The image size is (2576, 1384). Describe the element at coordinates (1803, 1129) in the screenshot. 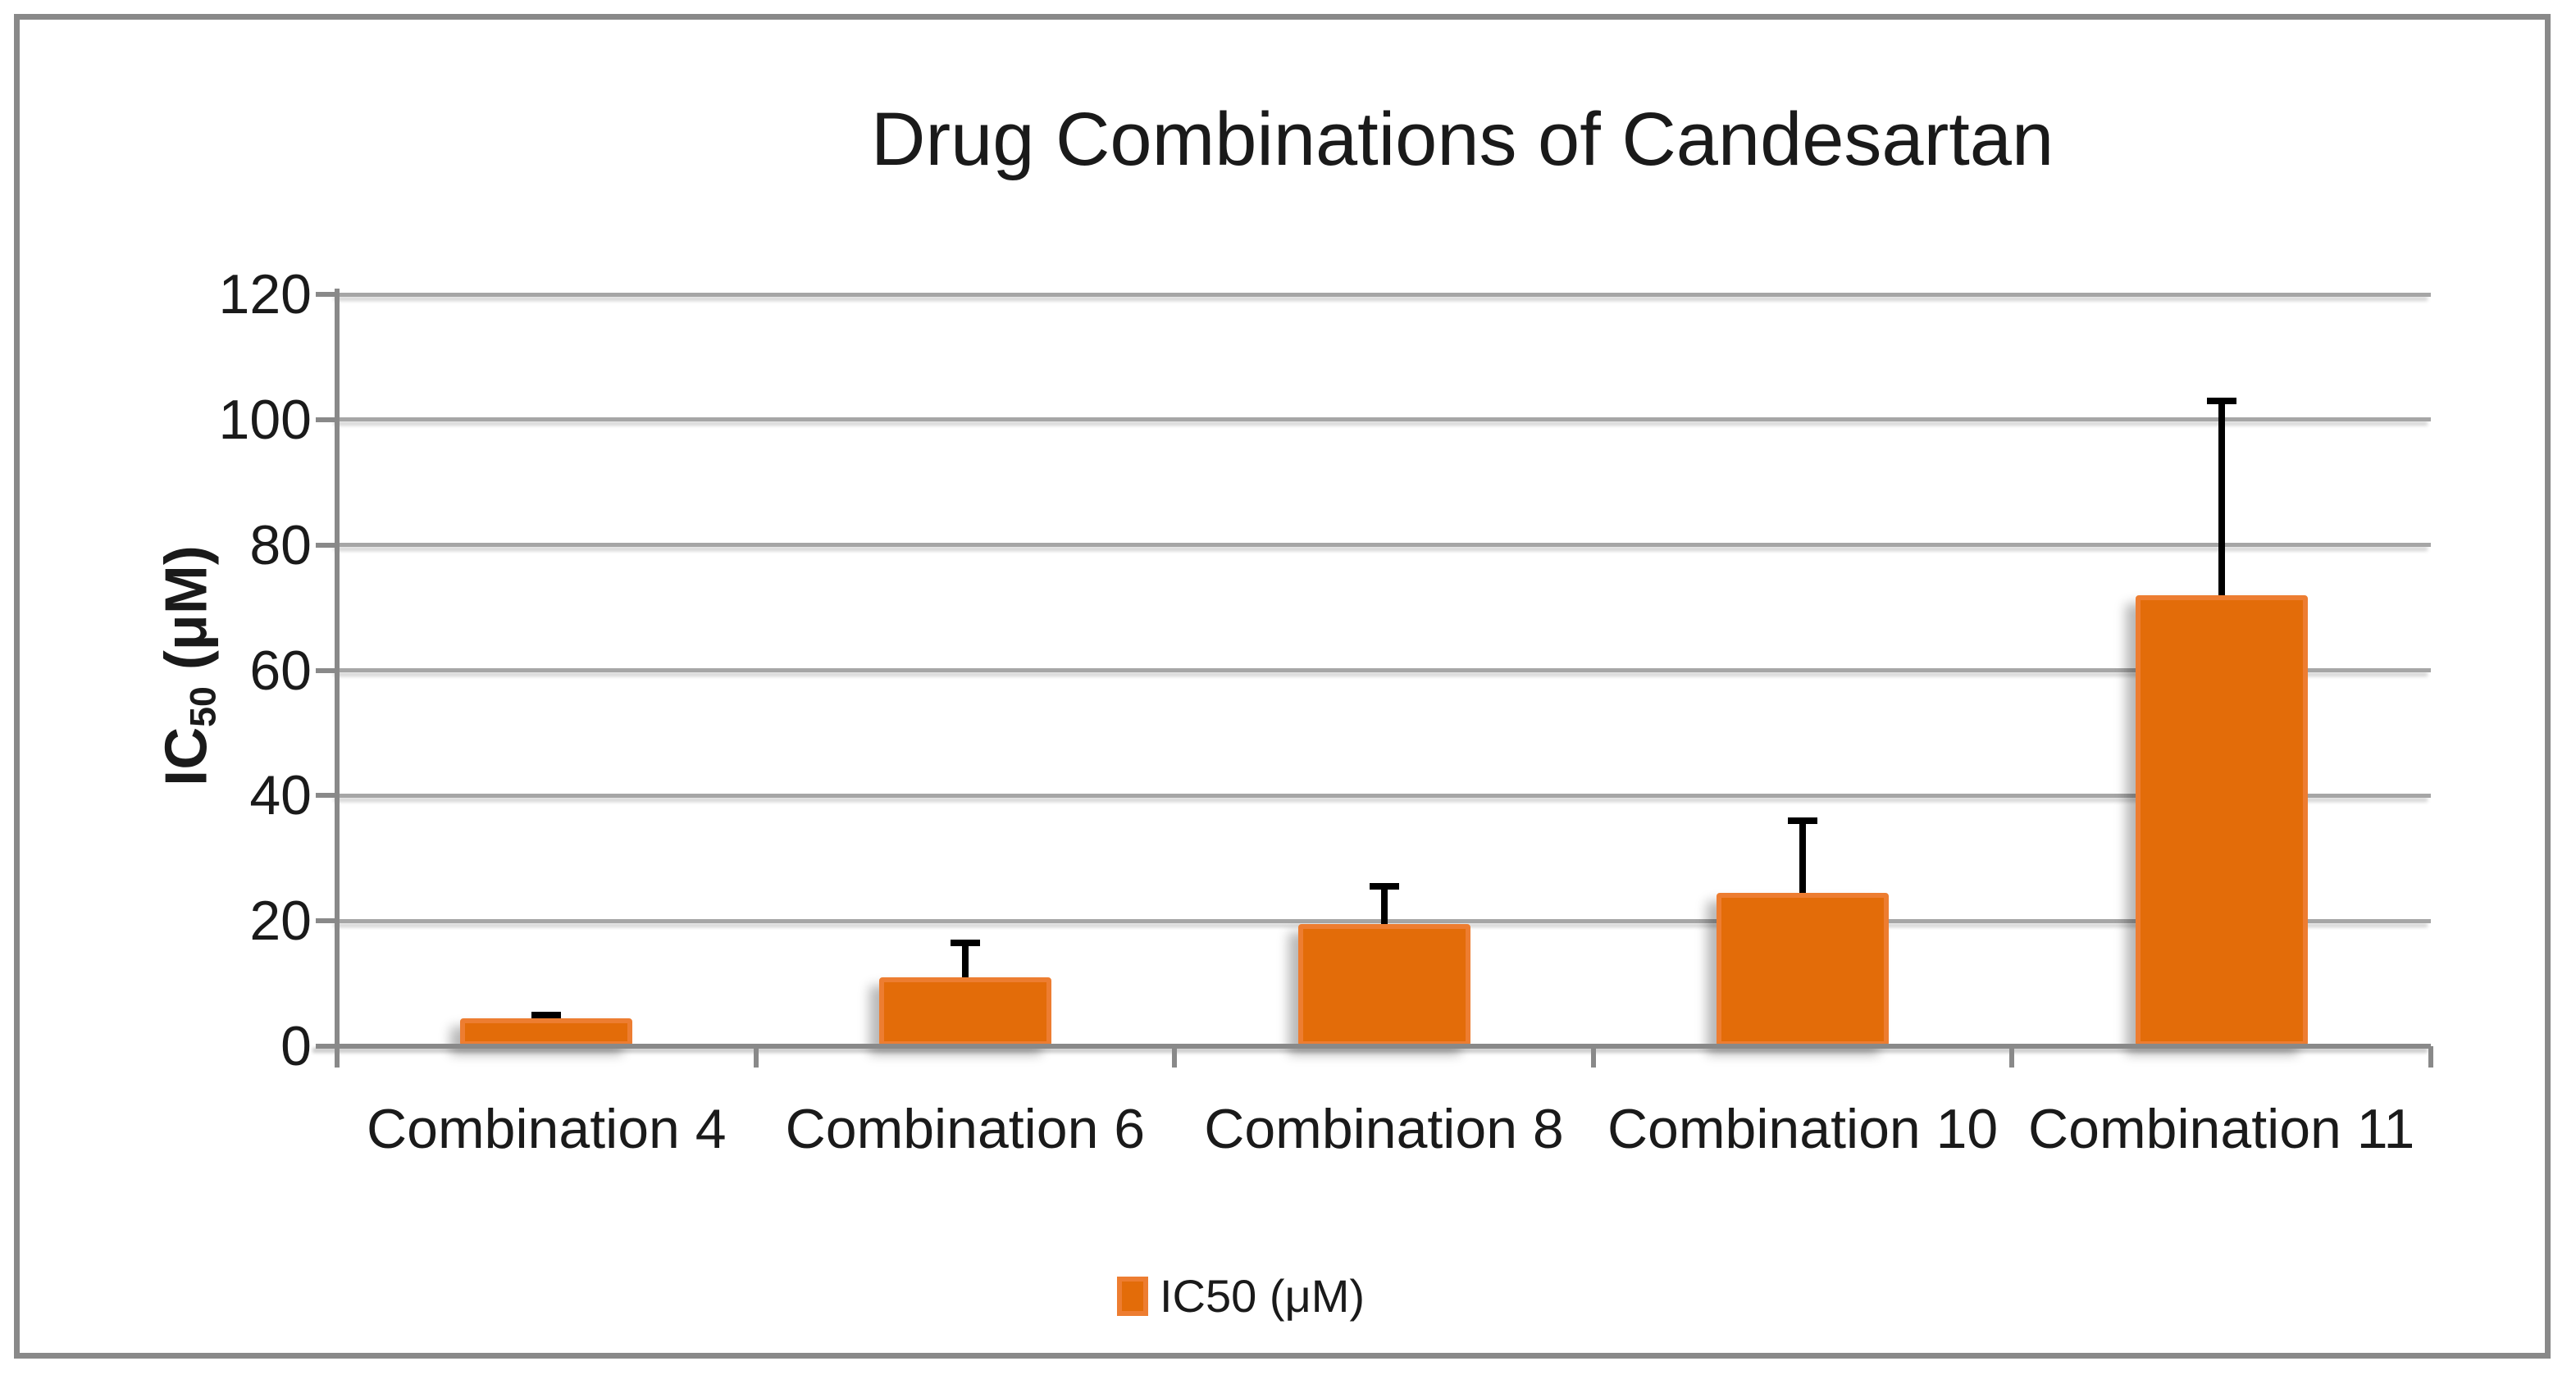

I see `x-category-label-4: Combination 10` at that location.